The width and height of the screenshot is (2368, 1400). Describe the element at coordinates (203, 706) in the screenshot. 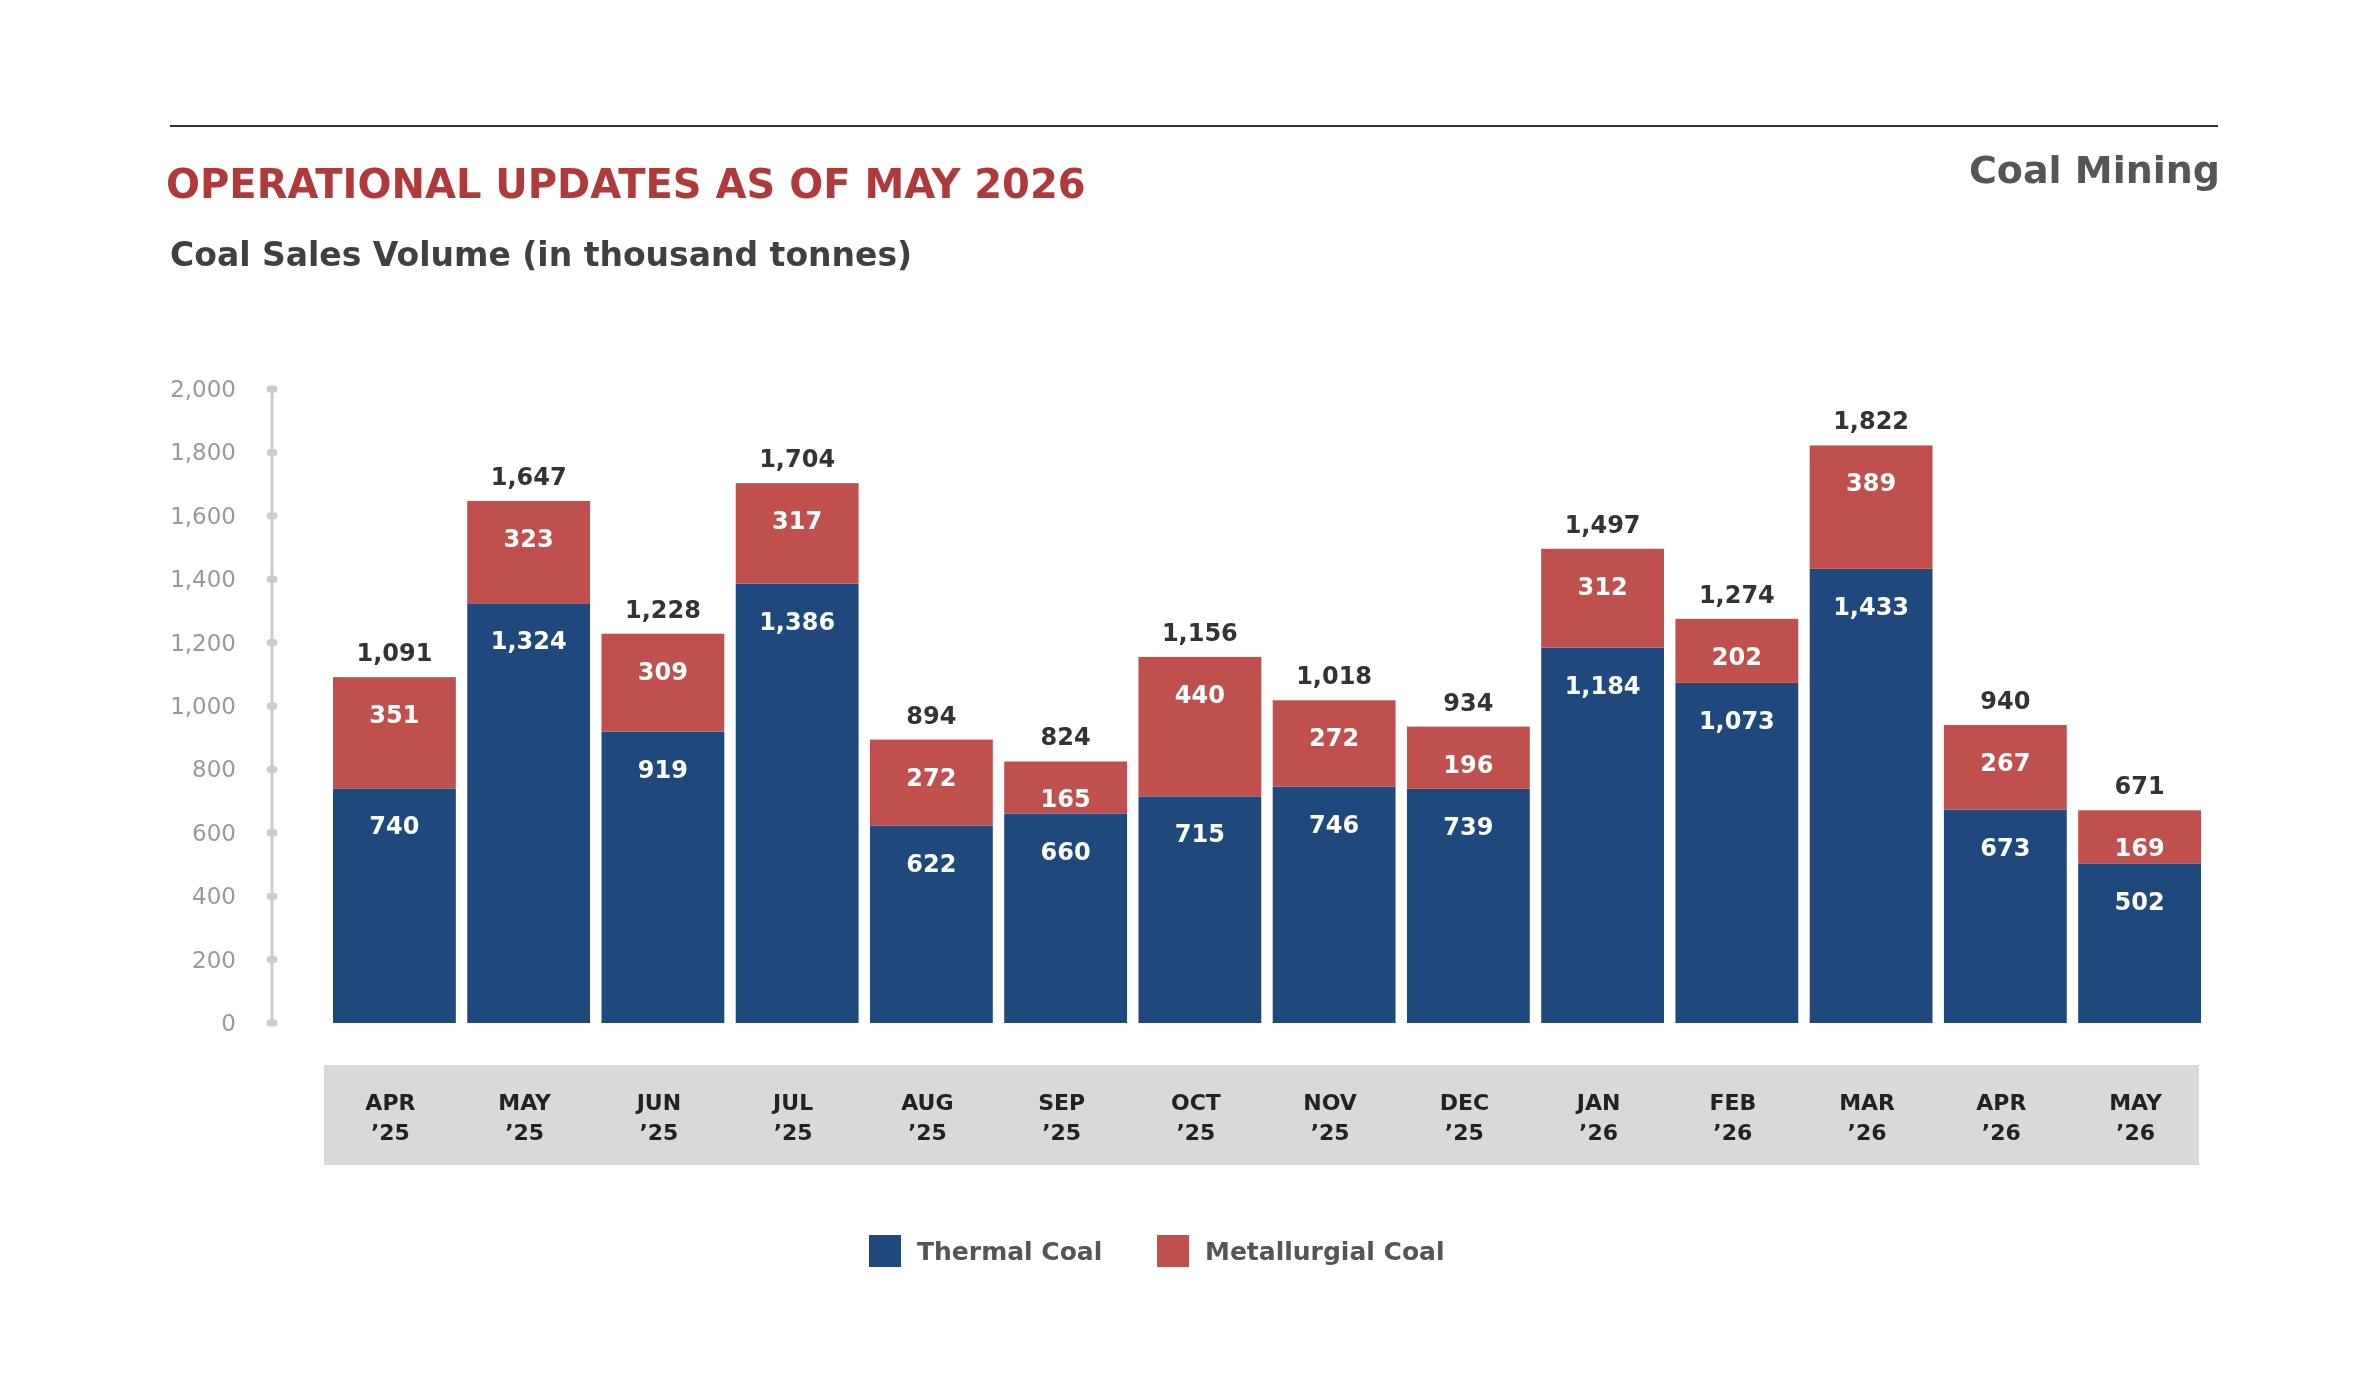

I see `y-tick-label: 1,000` at that location.